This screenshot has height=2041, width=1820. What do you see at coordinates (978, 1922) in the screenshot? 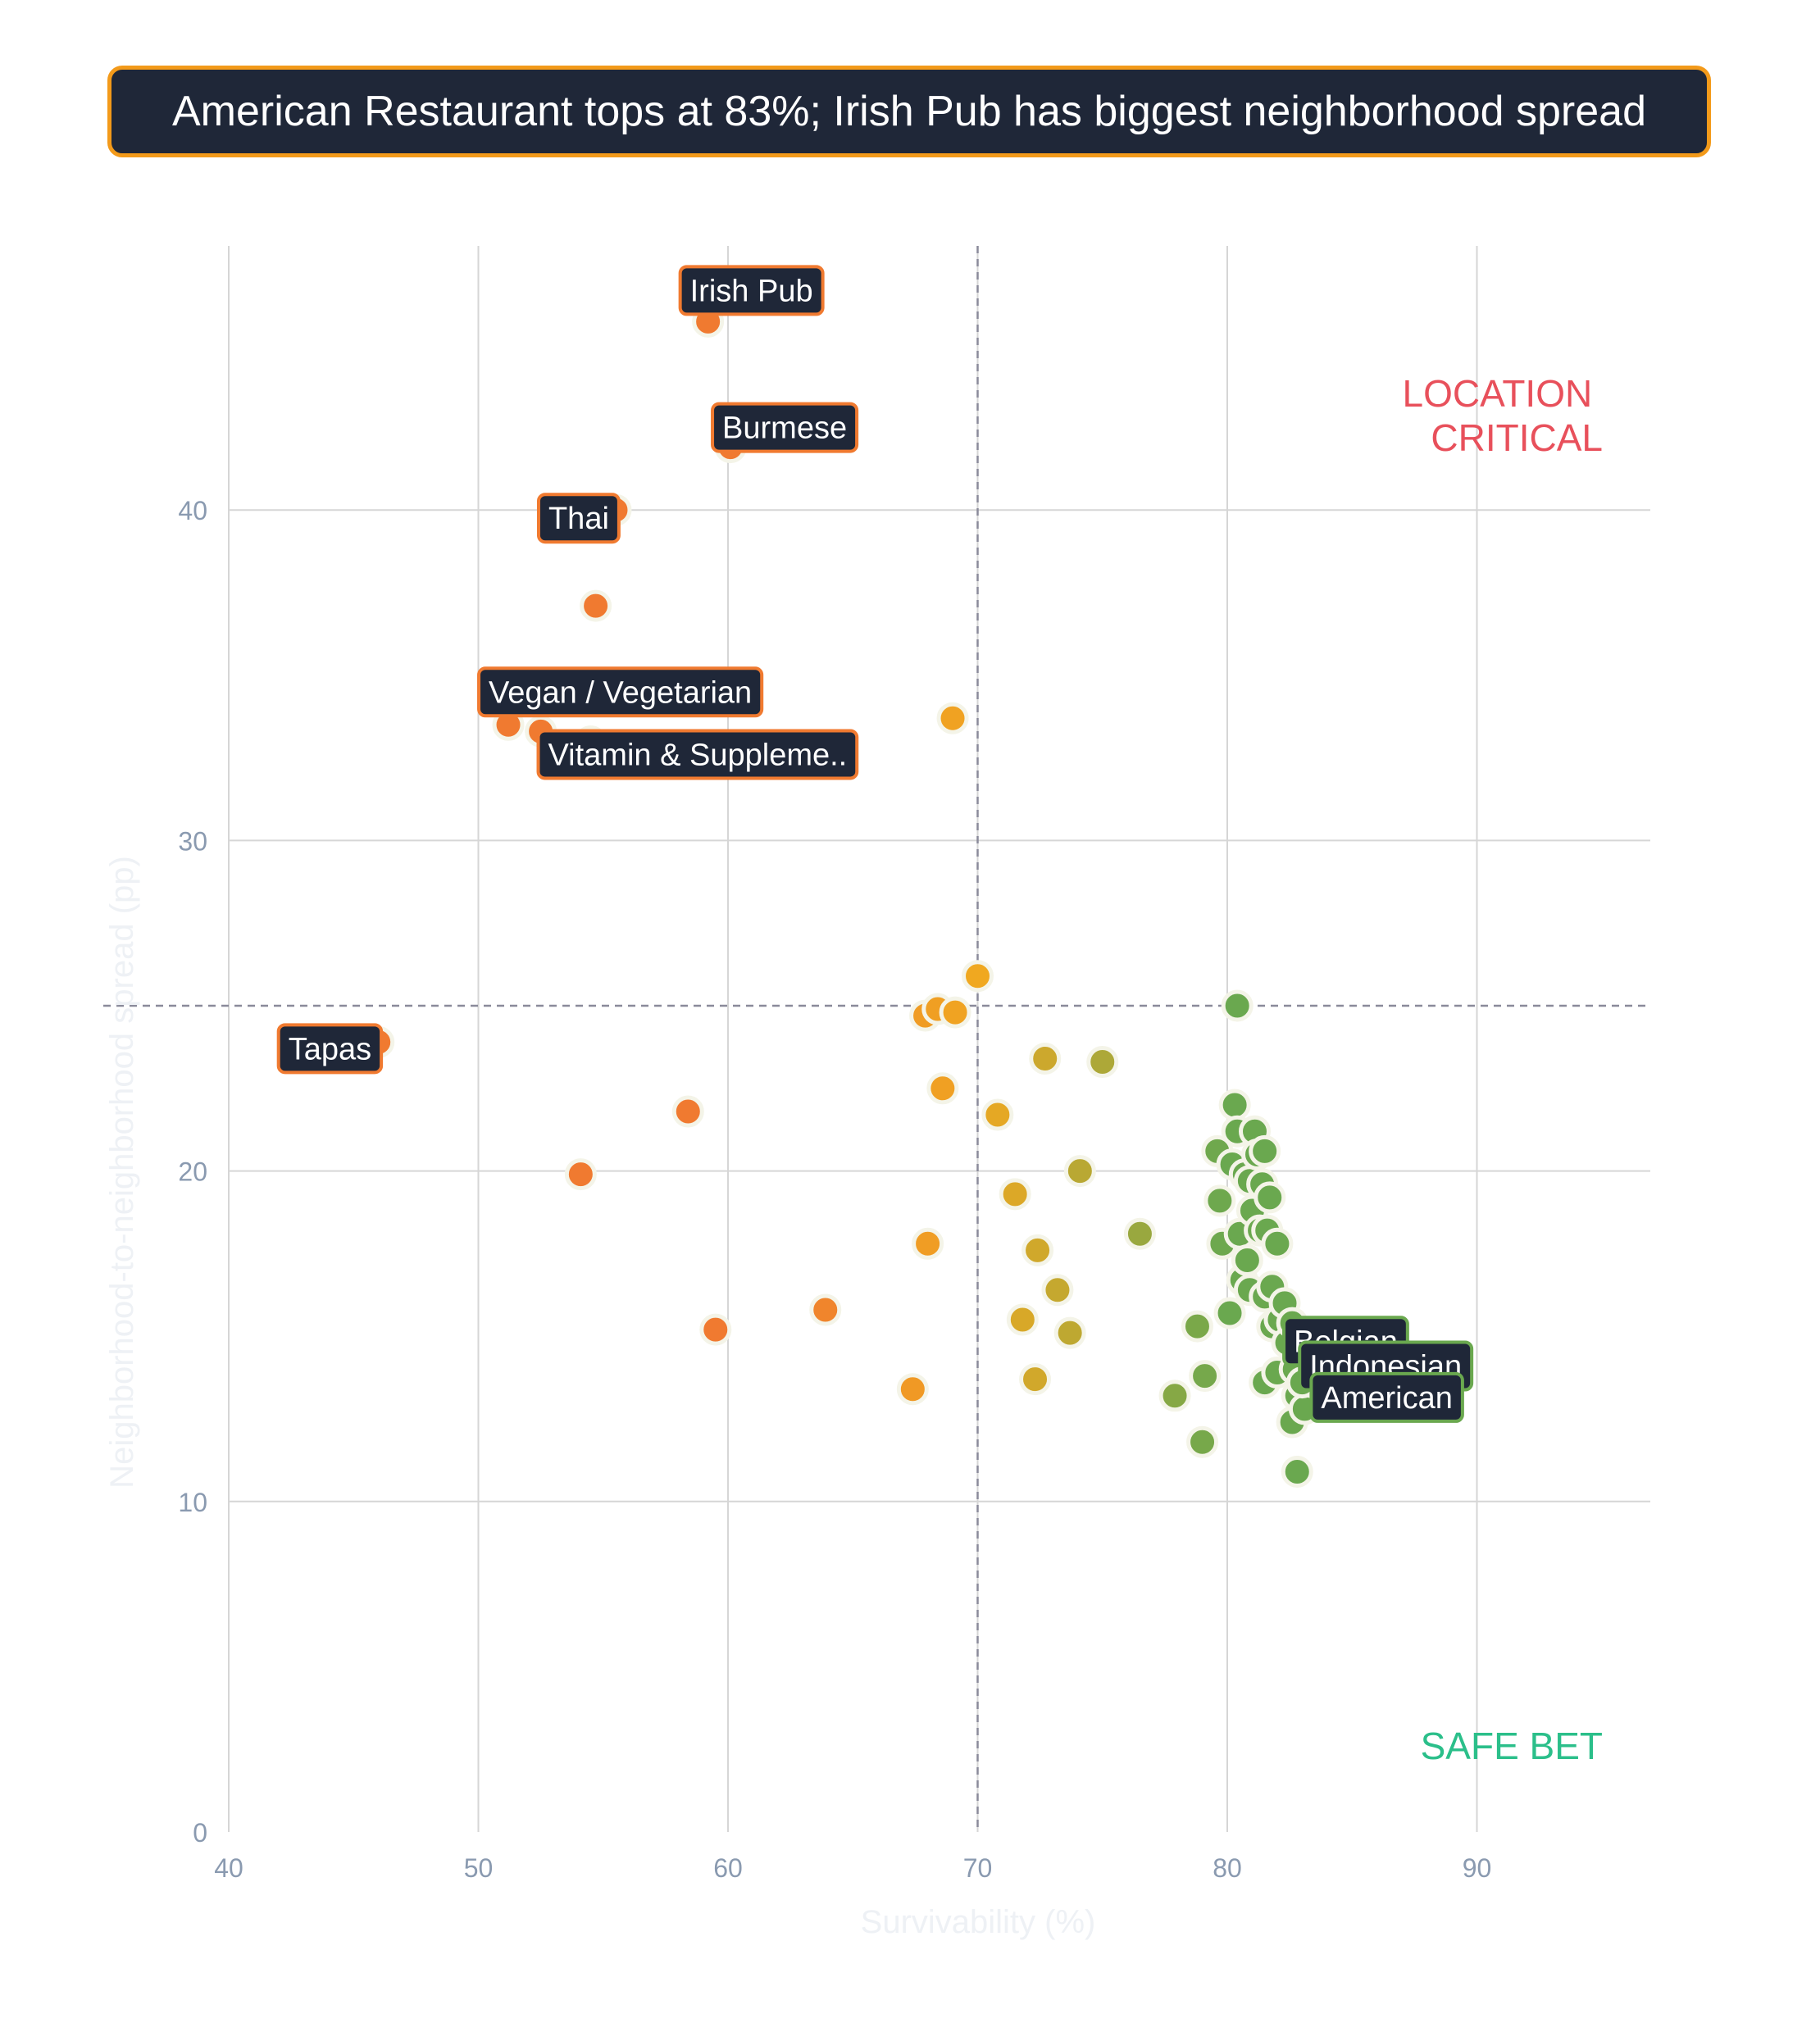
I see `x-axis-title: Survivability (%)` at bounding box center [978, 1922].